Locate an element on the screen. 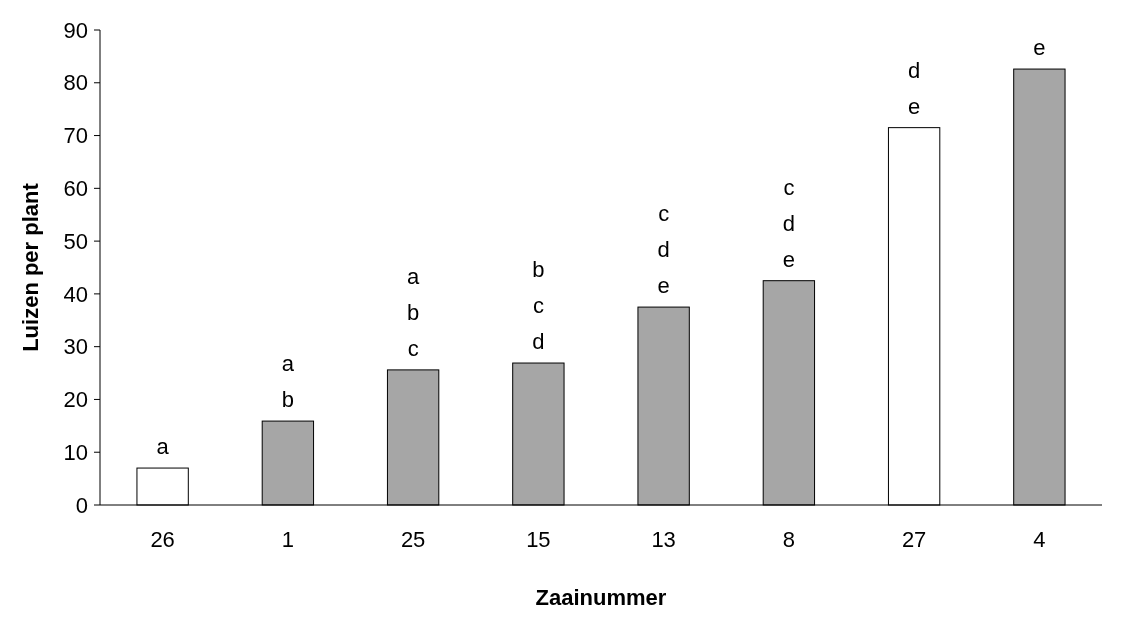 This screenshot has height=635, width=1126. annotation: d e is located at coordinates (914, 88).